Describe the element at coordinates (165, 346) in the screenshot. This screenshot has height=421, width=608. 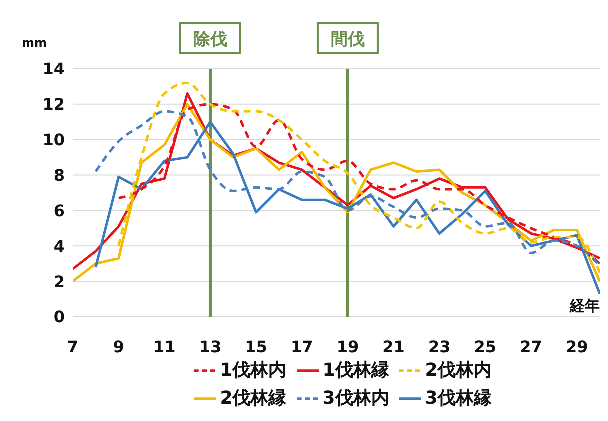
I see `x-tick-label: 11` at that location.